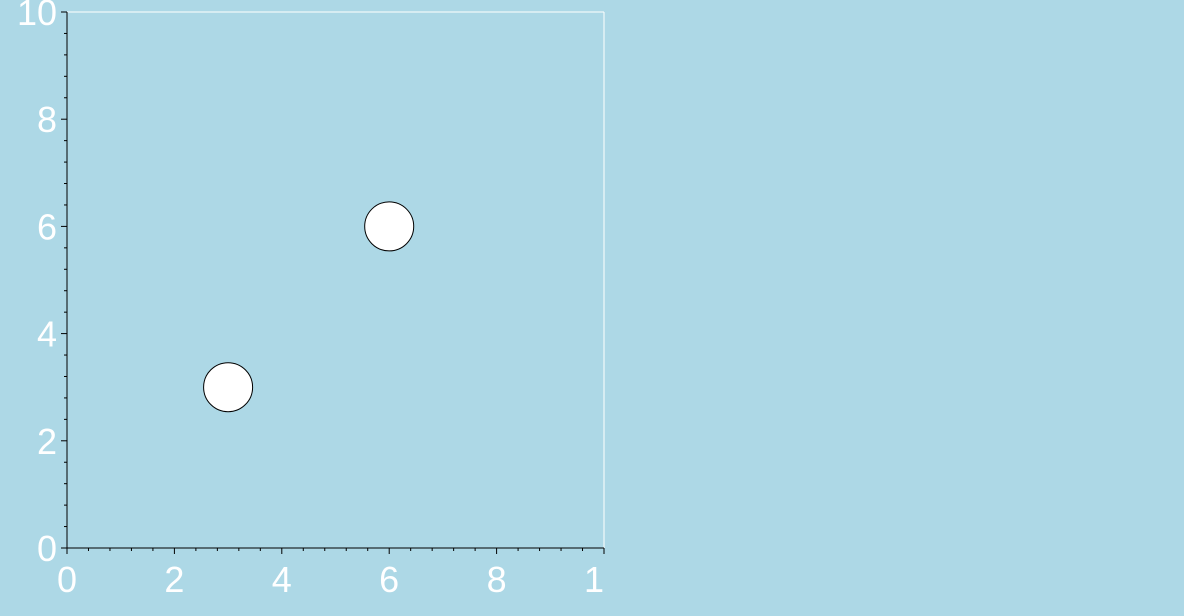 The height and width of the screenshot is (616, 1184). I want to click on y-tick-label: 2, so click(47, 441).